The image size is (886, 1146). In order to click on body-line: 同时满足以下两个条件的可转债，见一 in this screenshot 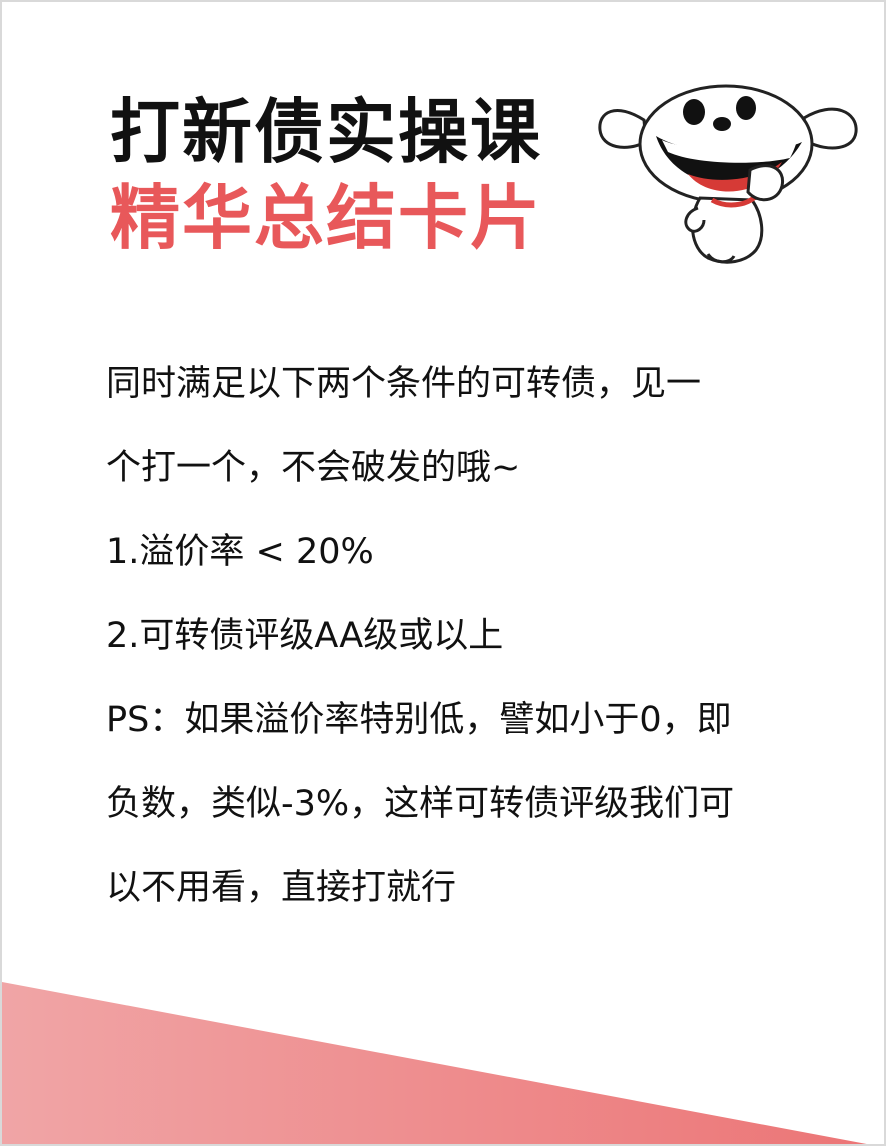, I will do `click(404, 384)`.